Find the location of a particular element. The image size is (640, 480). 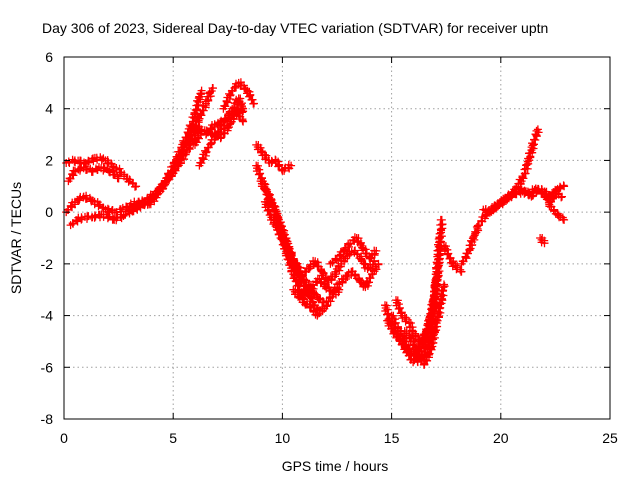

x-tick-label: 10 is located at coordinates (283, 438).